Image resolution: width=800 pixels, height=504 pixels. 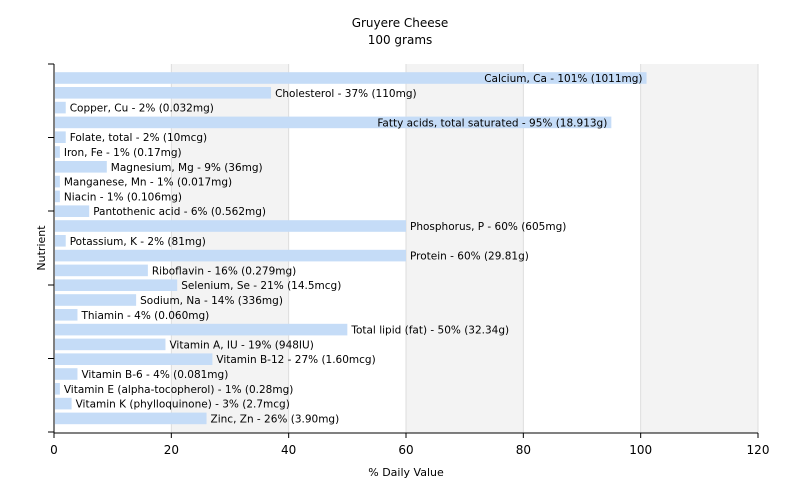 I want to click on bar-label: Folate, total - 2% (10mcg), so click(x=138, y=138).